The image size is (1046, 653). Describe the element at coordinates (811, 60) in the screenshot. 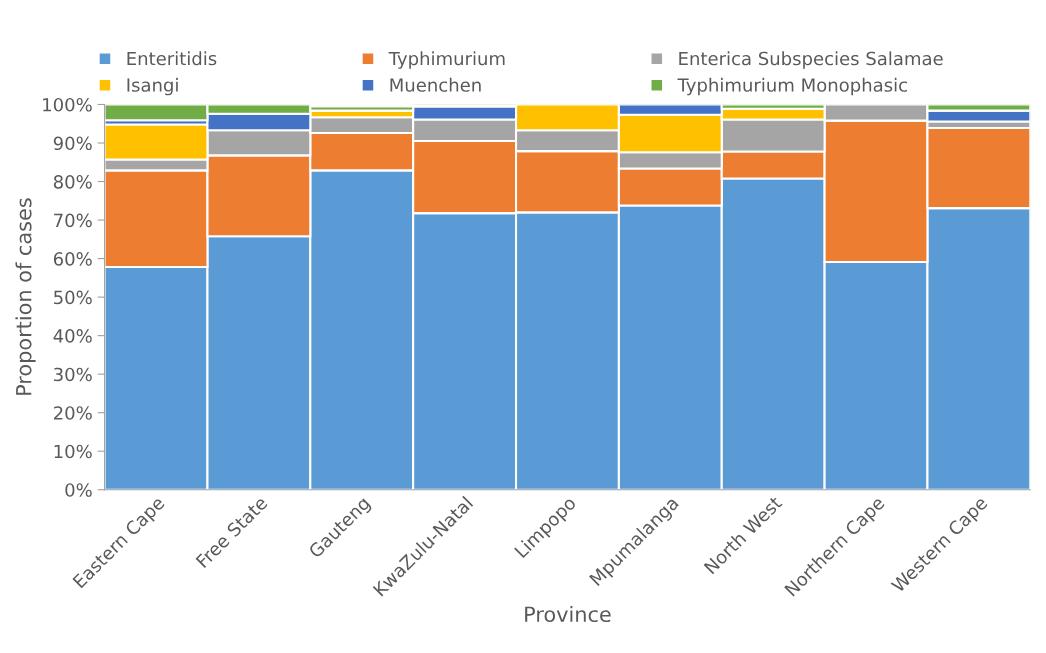

I see `legend-label: Enterica Subspecies Salamae` at that location.